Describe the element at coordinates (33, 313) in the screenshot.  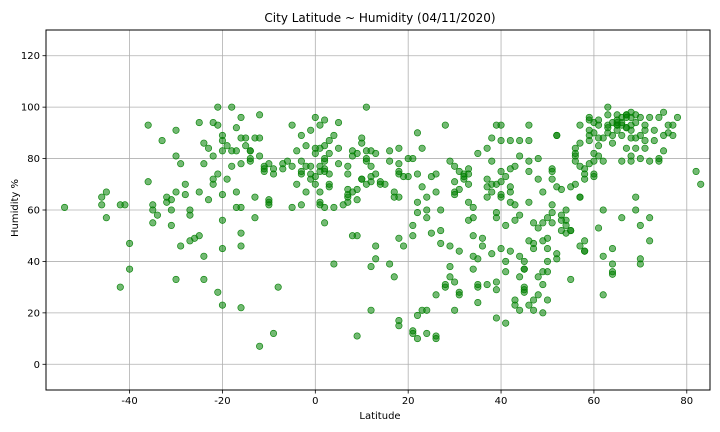
I see `y-tick-label: 20` at that location.